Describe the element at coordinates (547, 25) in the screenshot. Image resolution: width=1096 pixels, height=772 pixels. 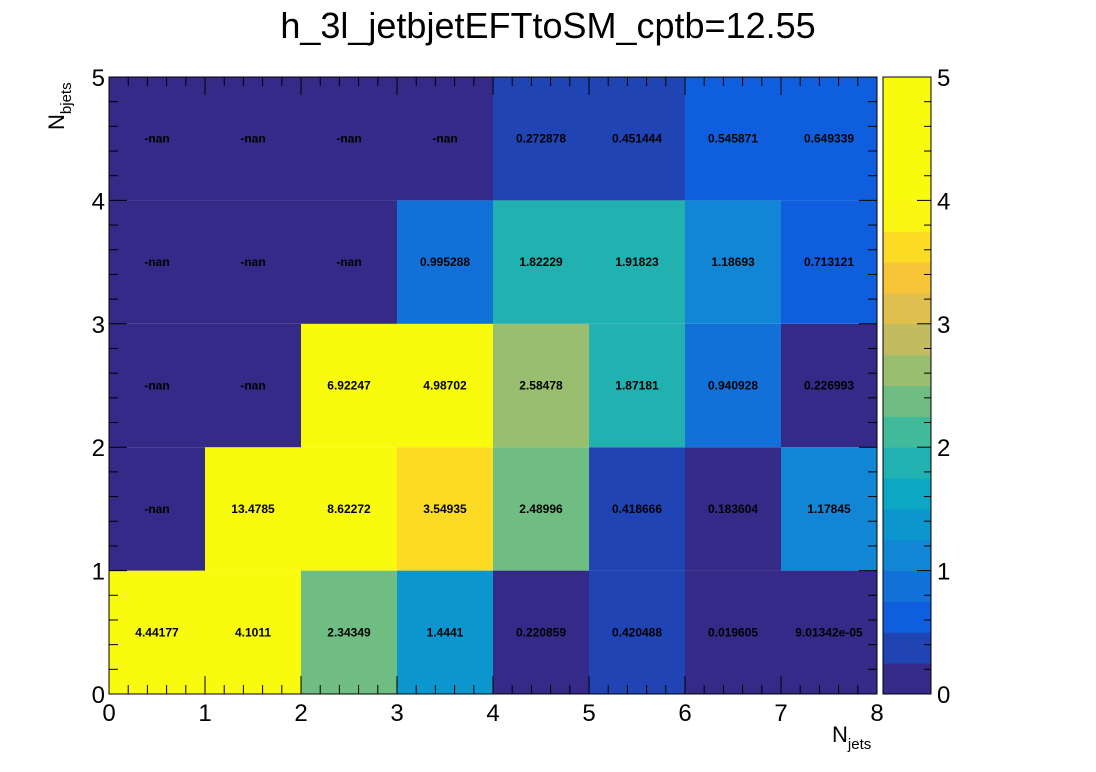
I see `chart-title: h_3l_jetbjetEFTtoSM_cptb=12.55` at that location.